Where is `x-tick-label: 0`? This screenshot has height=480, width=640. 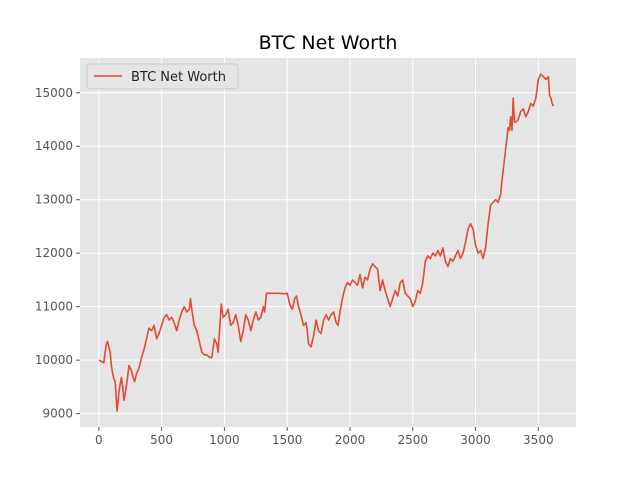
x-tick-label: 0 is located at coordinates (99, 440).